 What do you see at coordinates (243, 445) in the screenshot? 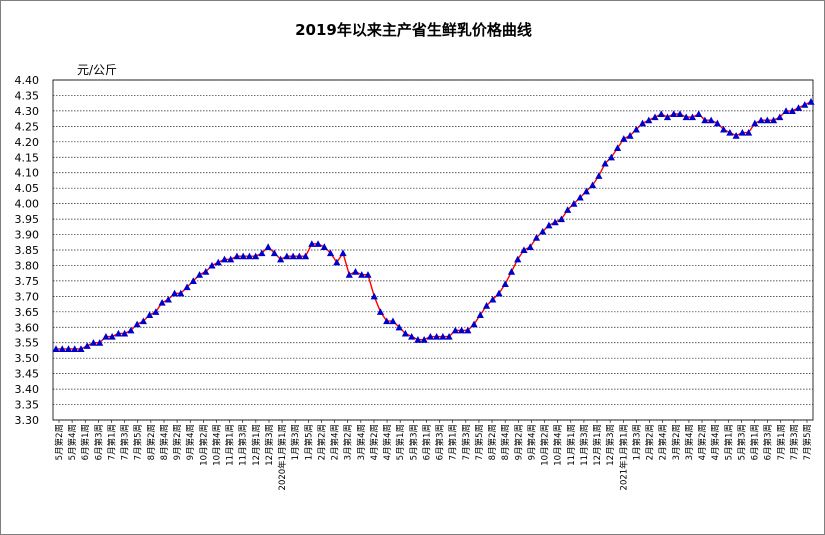
I see `x-tick-label: 11月第3周` at bounding box center [243, 445].